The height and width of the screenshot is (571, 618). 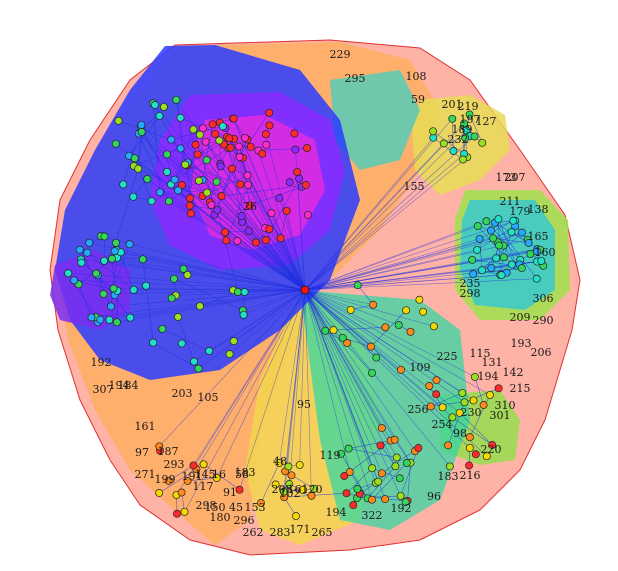 What do you see at coordinates (470, 119) in the screenshot?
I see `node-label: 197` at bounding box center [470, 119].